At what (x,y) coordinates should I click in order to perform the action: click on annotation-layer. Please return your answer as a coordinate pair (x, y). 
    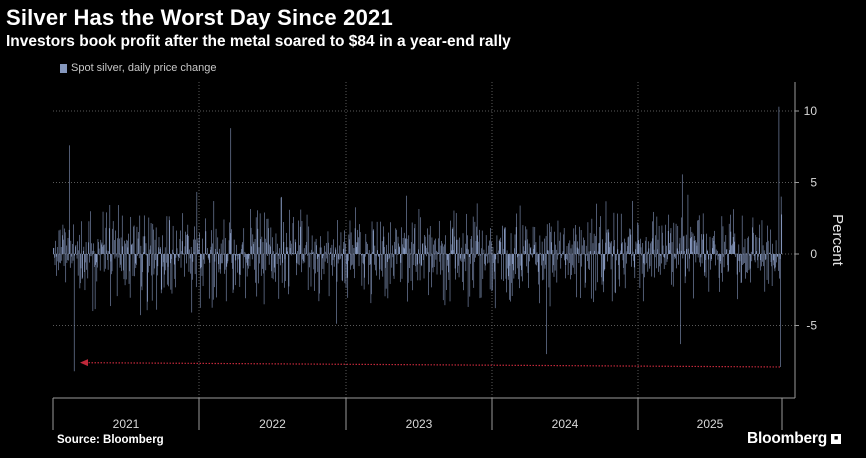
    Looking at the image, I should click on (430, 363).